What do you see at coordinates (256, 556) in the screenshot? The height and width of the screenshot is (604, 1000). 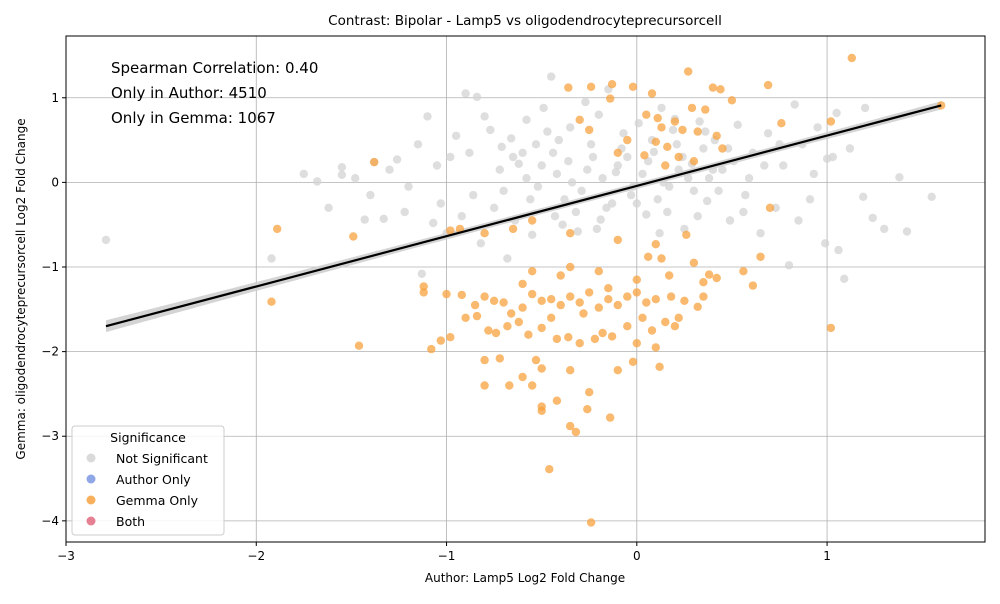 I see `x-tick-label: −2` at bounding box center [256, 556].